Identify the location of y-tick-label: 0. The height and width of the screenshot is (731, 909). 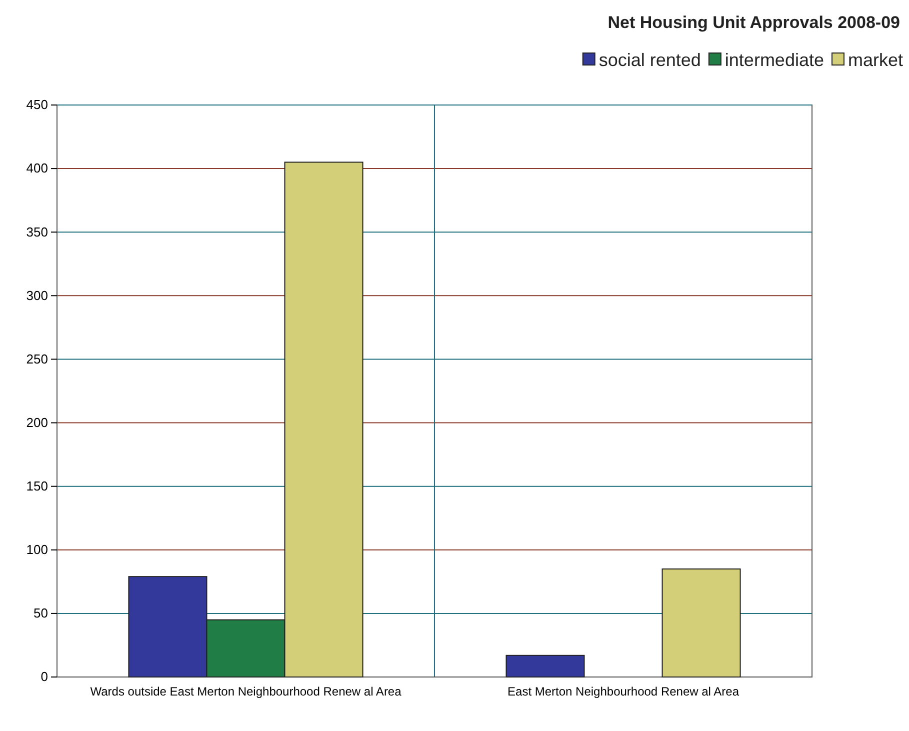
(44, 676).